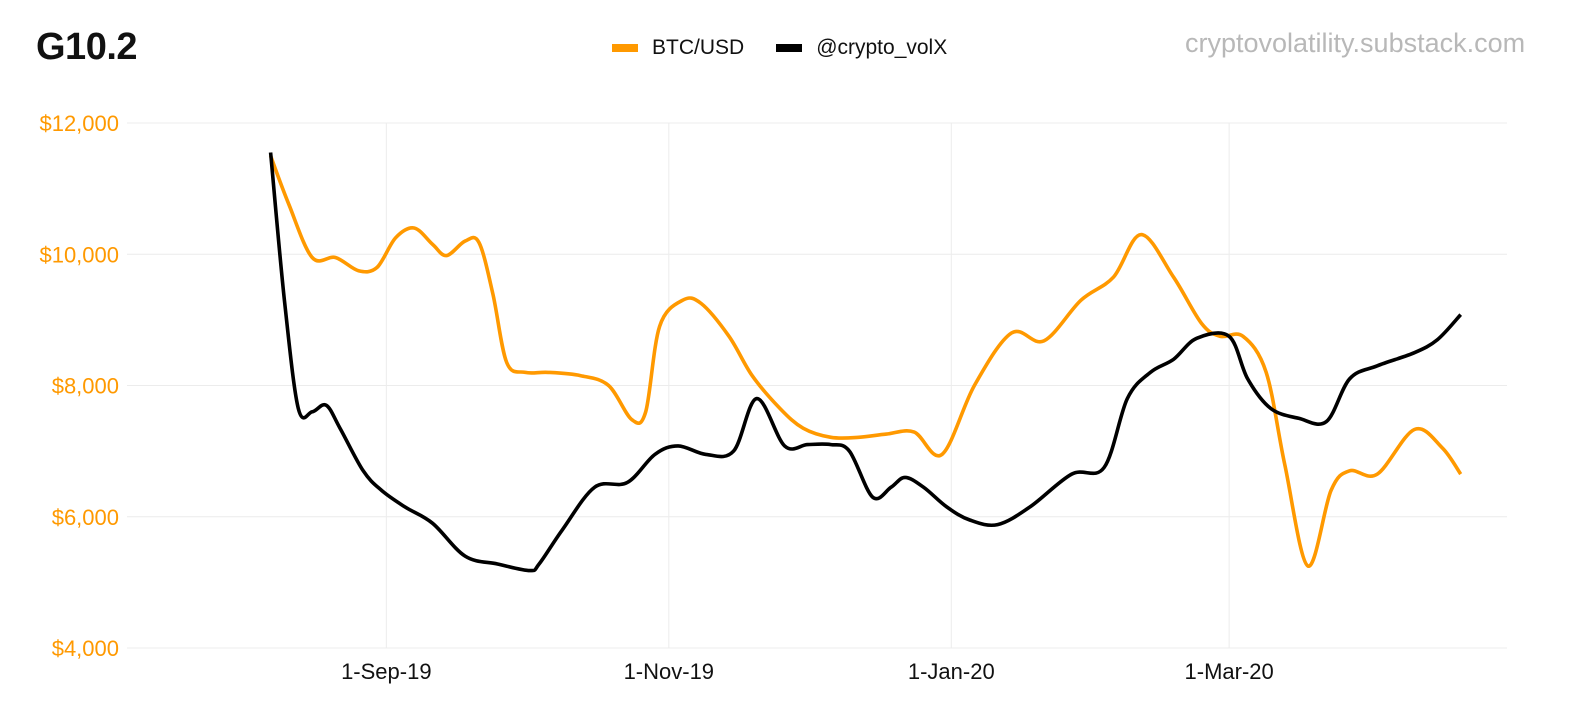  I want to click on legend-label-btc: BTC/USD, so click(698, 47).